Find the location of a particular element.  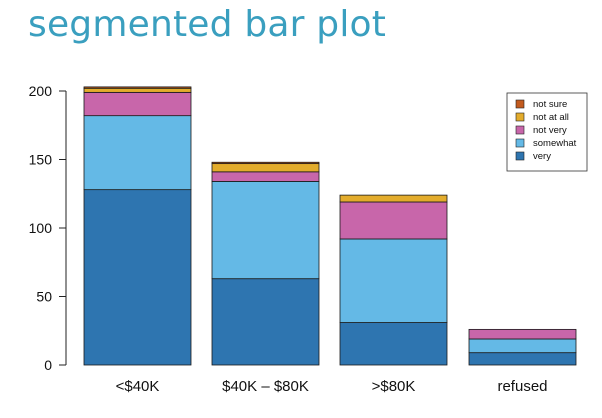

y-tick-label: 100 is located at coordinates (41, 228).